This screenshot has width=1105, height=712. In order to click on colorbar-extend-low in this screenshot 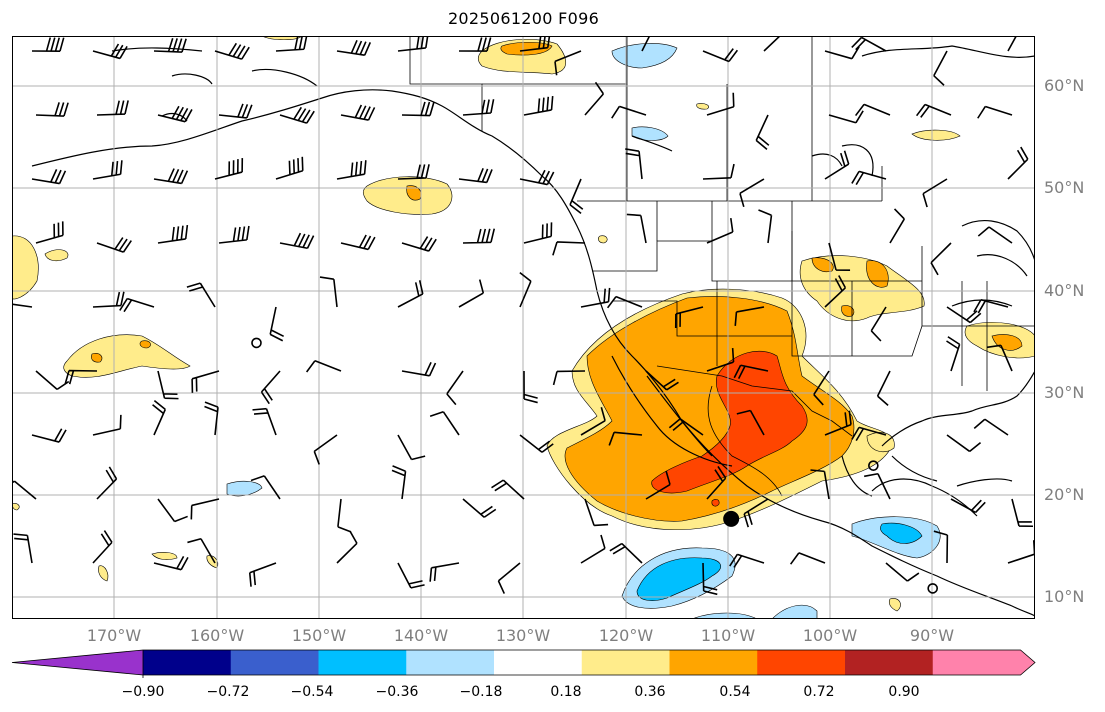, I will do `click(77, 662)`.